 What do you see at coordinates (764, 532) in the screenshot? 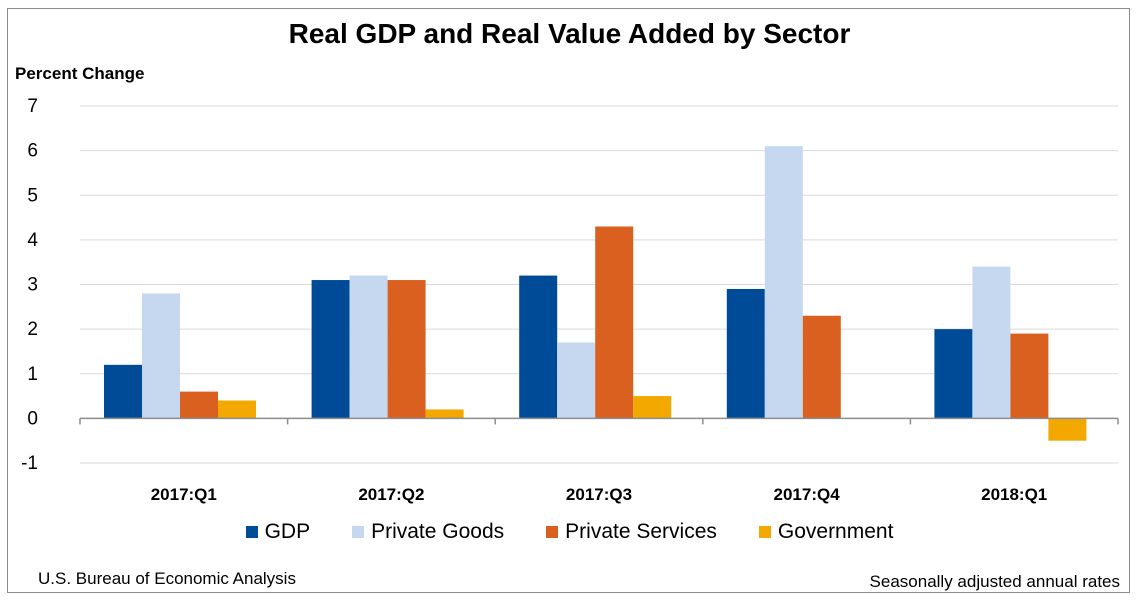
I see `legend-swatch-government` at bounding box center [764, 532].